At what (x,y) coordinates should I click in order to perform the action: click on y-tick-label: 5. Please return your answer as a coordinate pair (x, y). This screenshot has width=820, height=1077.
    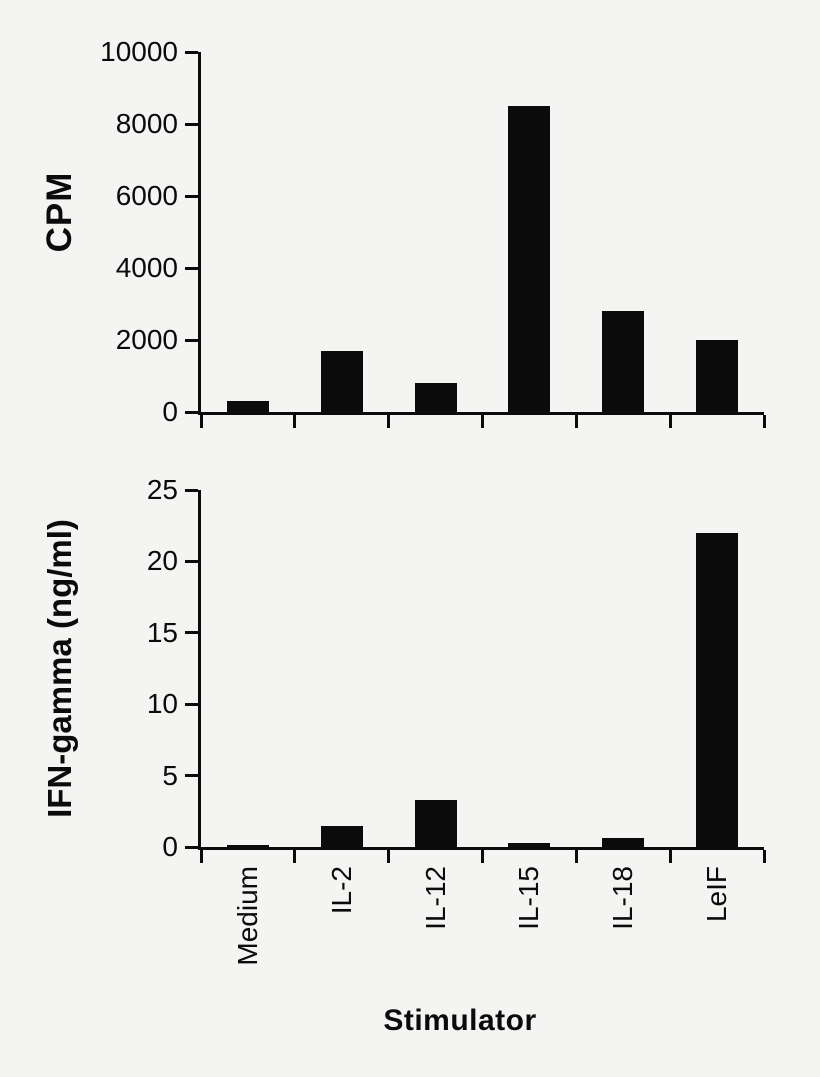
    Looking at the image, I should click on (170, 775).